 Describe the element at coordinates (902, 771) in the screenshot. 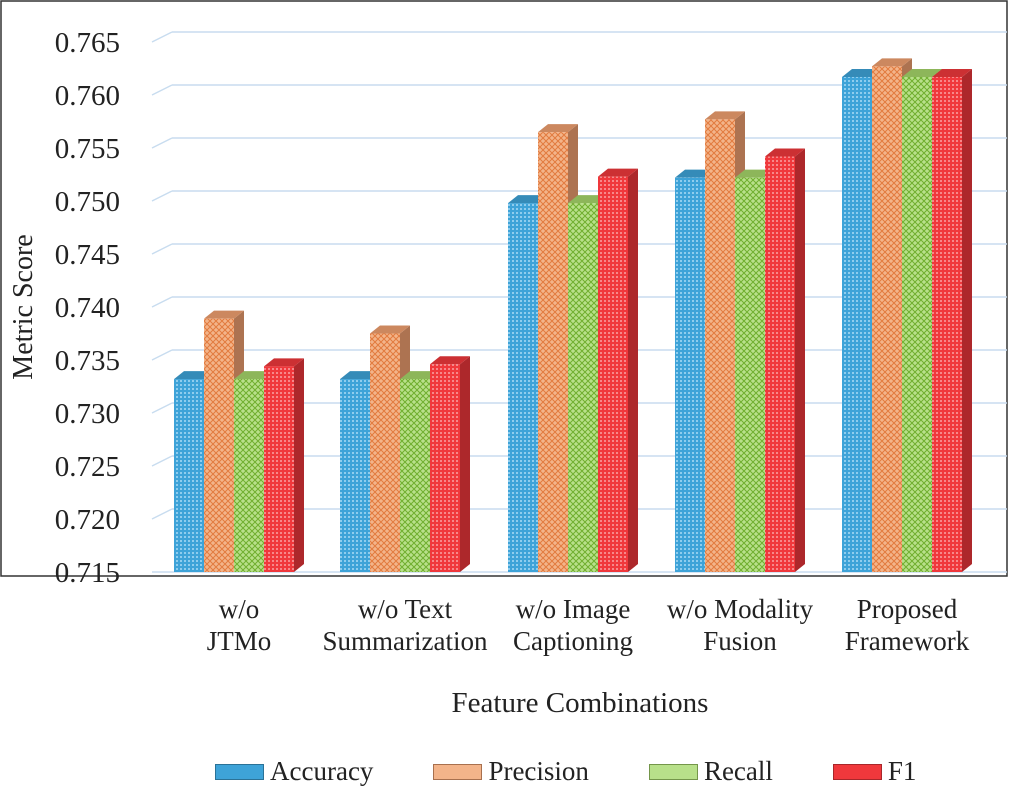

I see `legend-label: F1` at that location.